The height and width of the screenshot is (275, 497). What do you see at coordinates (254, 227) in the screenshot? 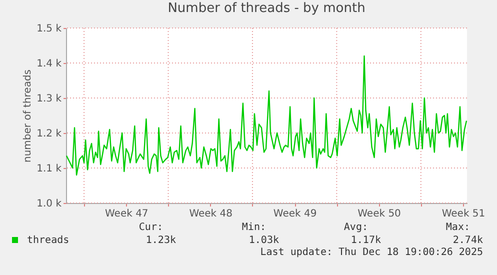
I see `text: Min:` at bounding box center [254, 227].